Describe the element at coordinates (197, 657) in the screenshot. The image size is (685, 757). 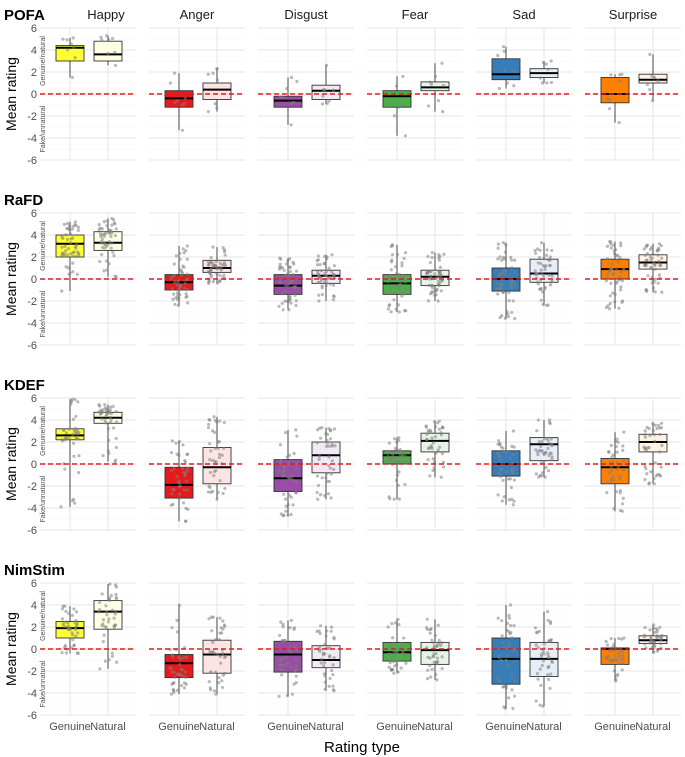
I see `panel-nimstim-anger: Genuine Natural` at that location.